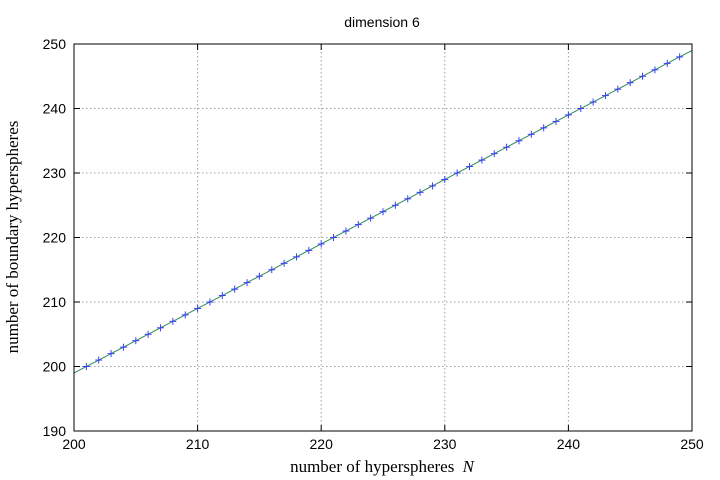 The image size is (720, 480). Describe the element at coordinates (569, 444) in the screenshot. I see `x-tick-label: 240` at that location.